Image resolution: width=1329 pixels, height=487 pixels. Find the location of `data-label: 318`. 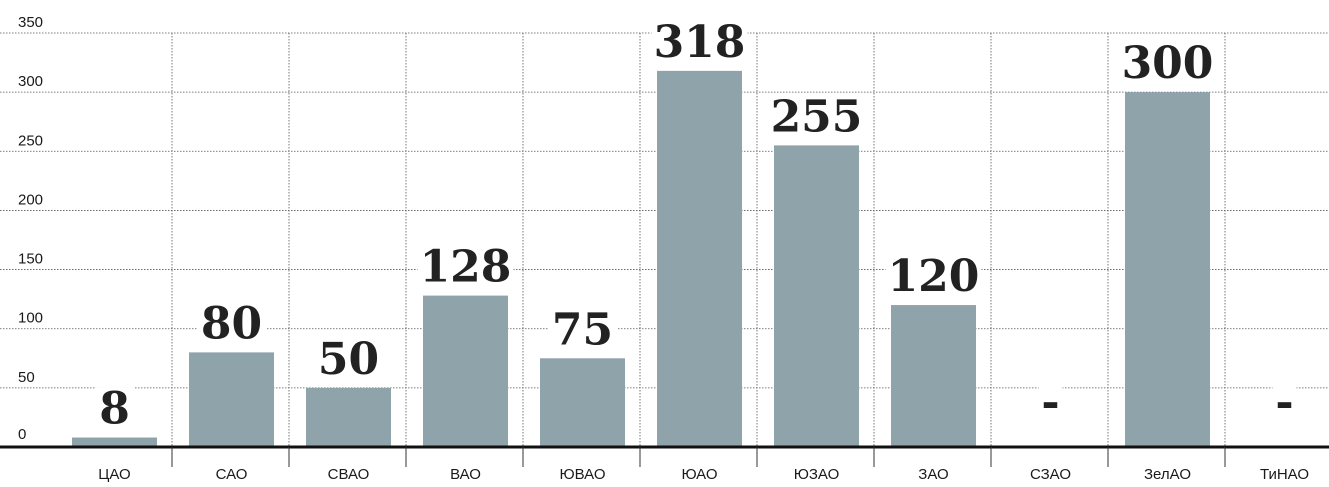

data-label: 318 is located at coordinates (700, 42).